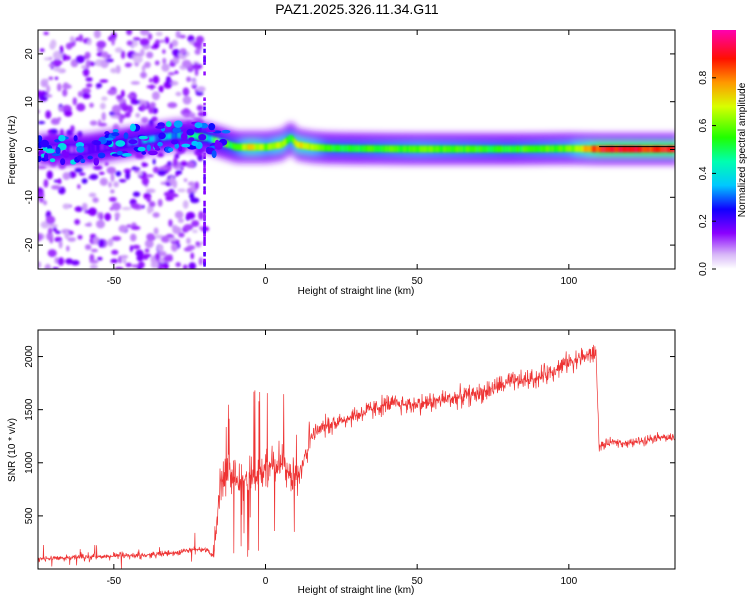 The width and height of the screenshot is (750, 600). Describe the element at coordinates (703, 173) in the screenshot. I see `colorbar-tick-label: 0.4` at that location.